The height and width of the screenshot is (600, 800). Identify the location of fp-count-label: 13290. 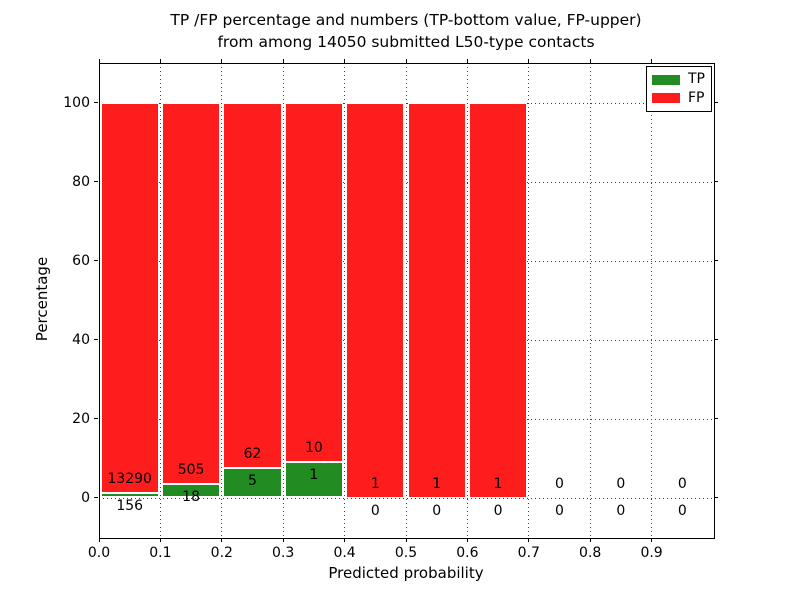
(129, 478).